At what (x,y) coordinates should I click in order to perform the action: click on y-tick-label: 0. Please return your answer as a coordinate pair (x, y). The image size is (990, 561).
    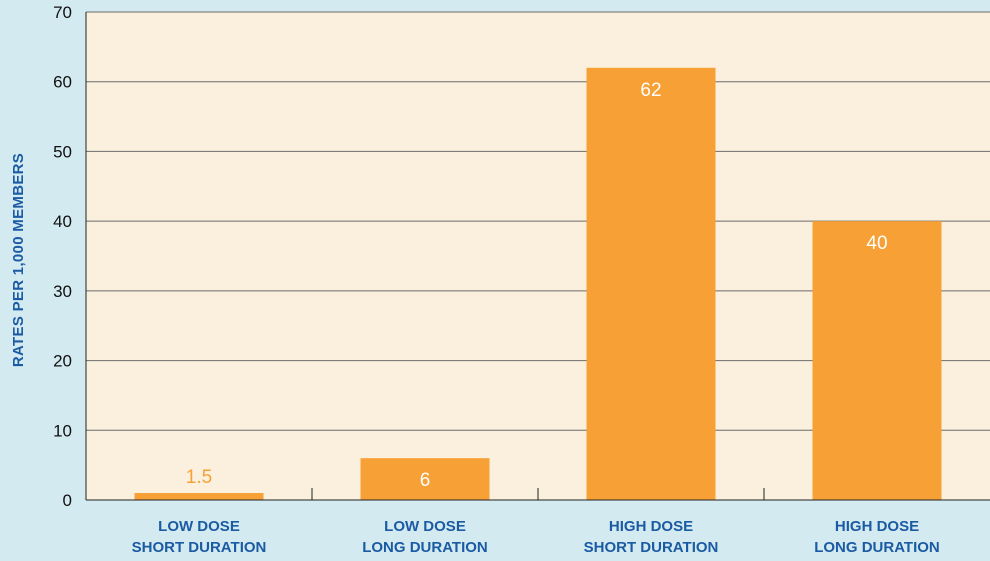
    Looking at the image, I should click on (67, 500).